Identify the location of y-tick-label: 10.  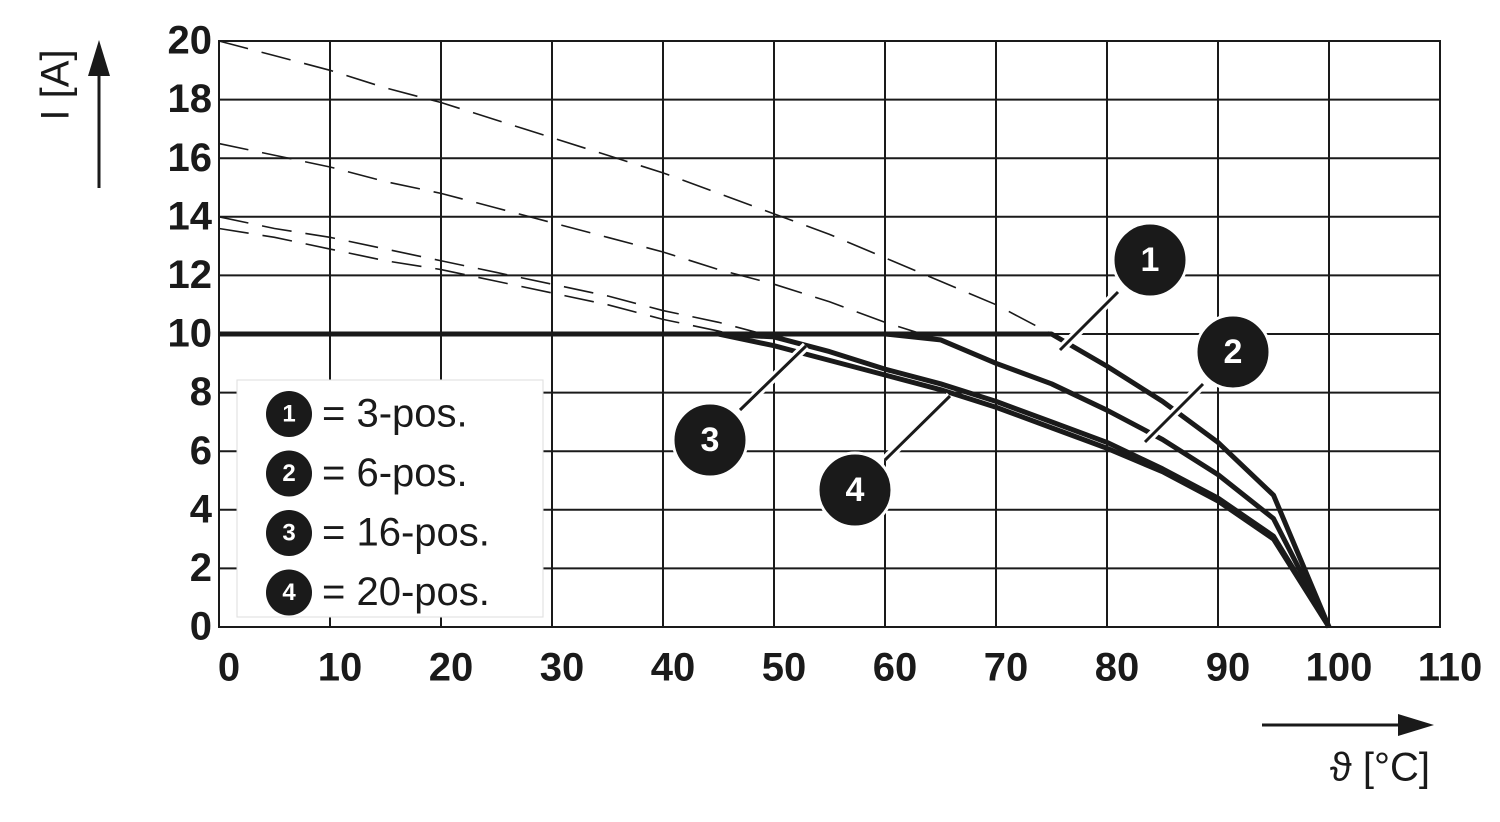
(190, 334).